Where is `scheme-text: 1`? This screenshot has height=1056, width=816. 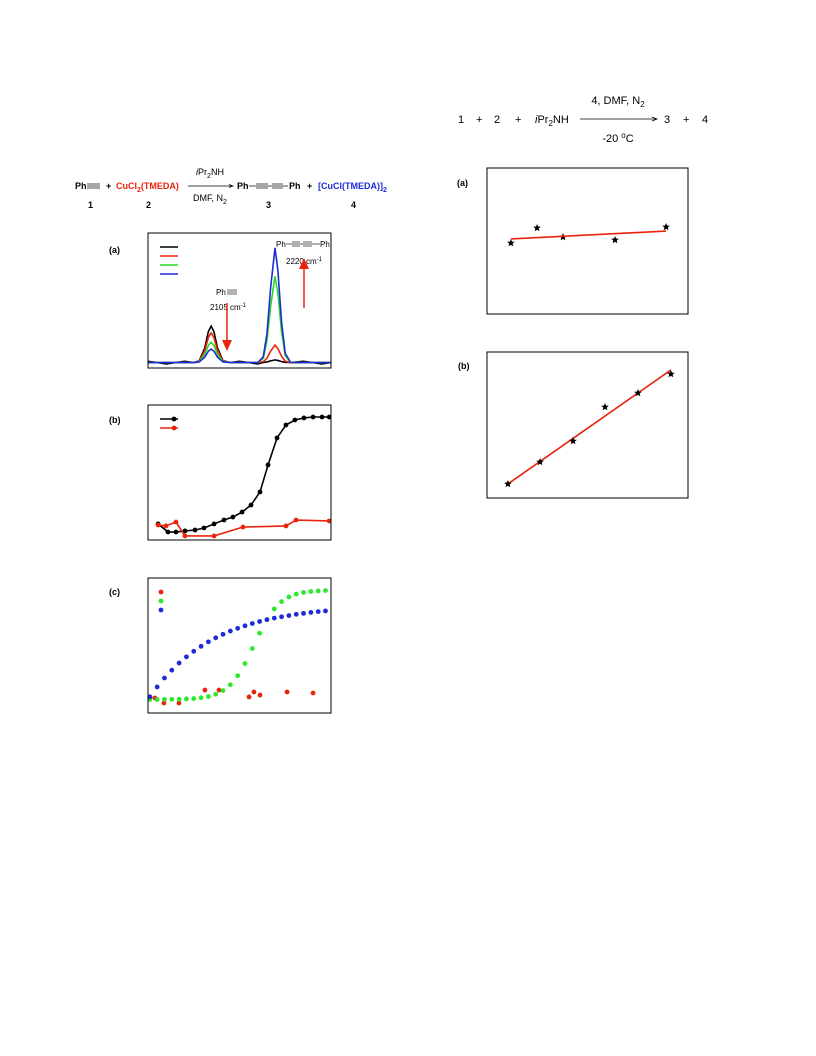 scheme-text: 1 is located at coordinates (461, 120).